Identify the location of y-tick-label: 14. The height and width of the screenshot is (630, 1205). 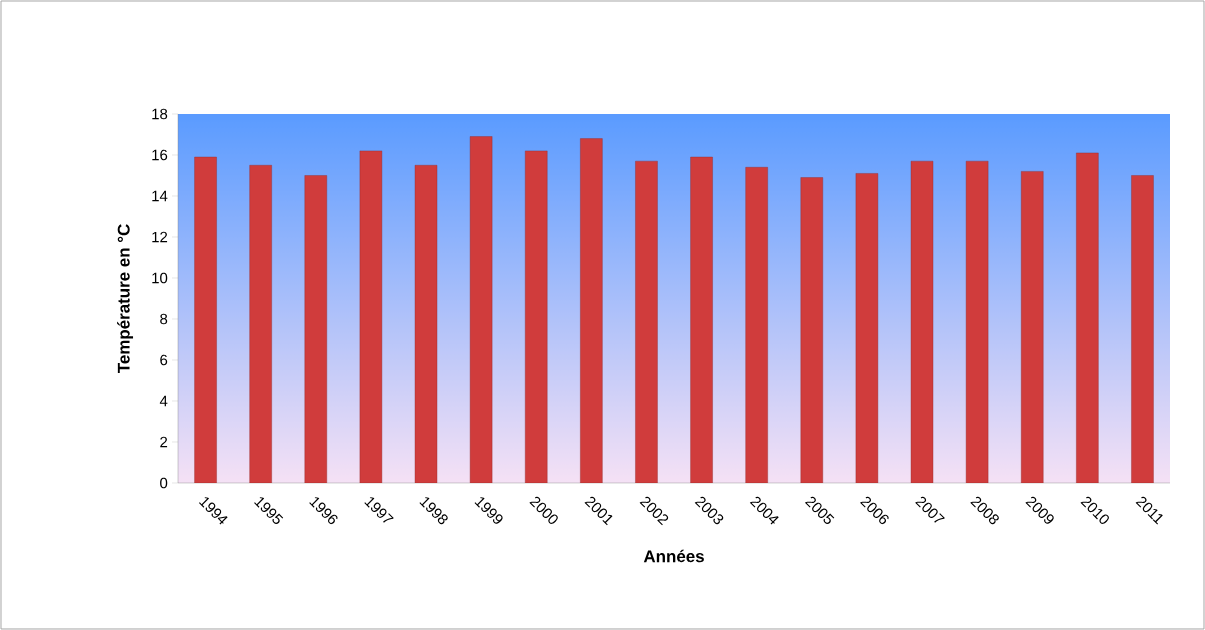
(160, 196).